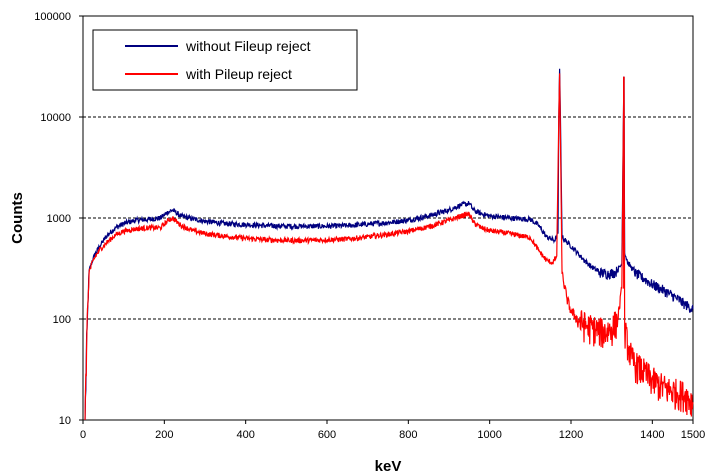 This screenshot has height=475, width=708. What do you see at coordinates (245, 435) in the screenshot?
I see `x-tick-label: 400` at bounding box center [245, 435].